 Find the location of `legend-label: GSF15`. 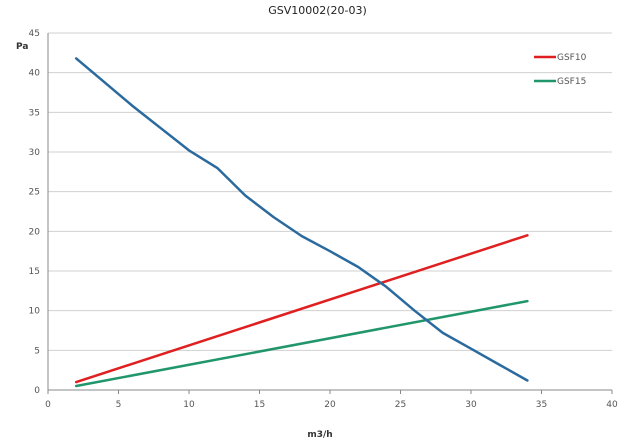

legend-label: GSF15 is located at coordinates (571, 82).